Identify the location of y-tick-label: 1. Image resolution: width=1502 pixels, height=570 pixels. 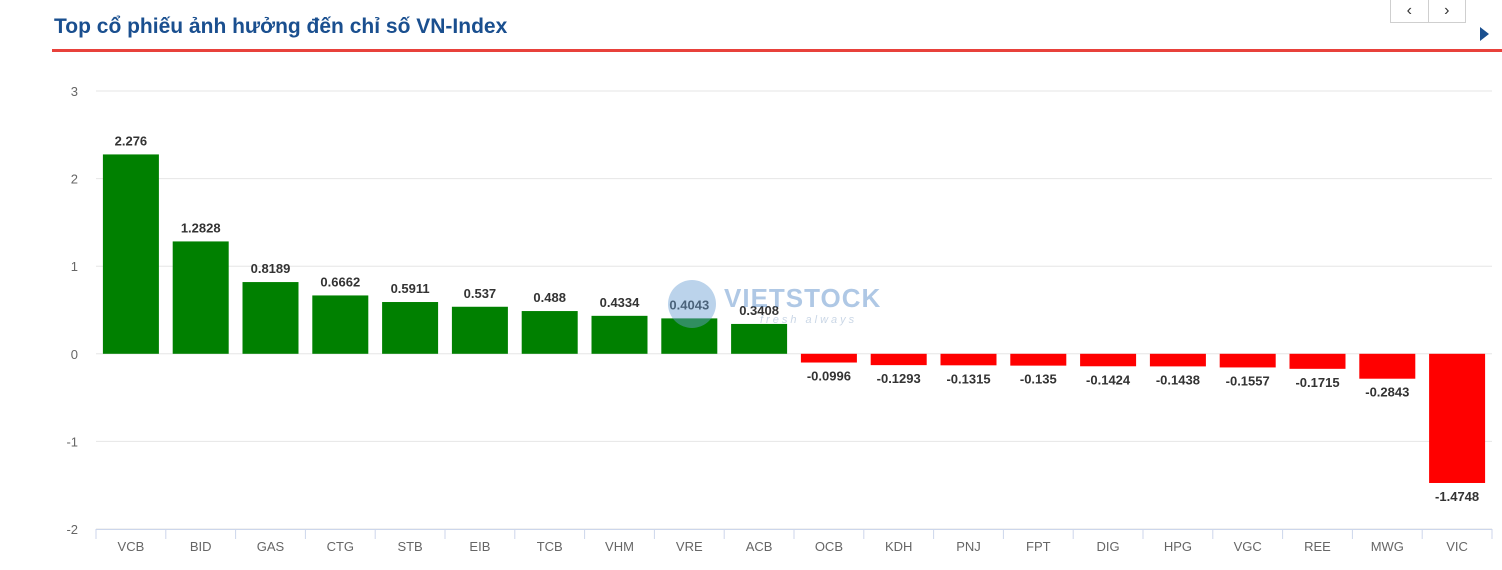
(74, 266).